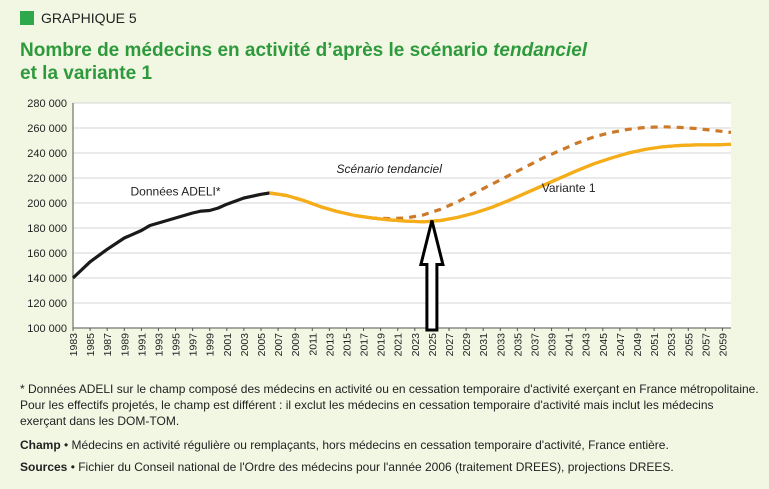 Image resolution: width=769 pixels, height=489 pixels. What do you see at coordinates (431, 276) in the screenshot?
I see `up-arrow-icon` at bounding box center [431, 276].